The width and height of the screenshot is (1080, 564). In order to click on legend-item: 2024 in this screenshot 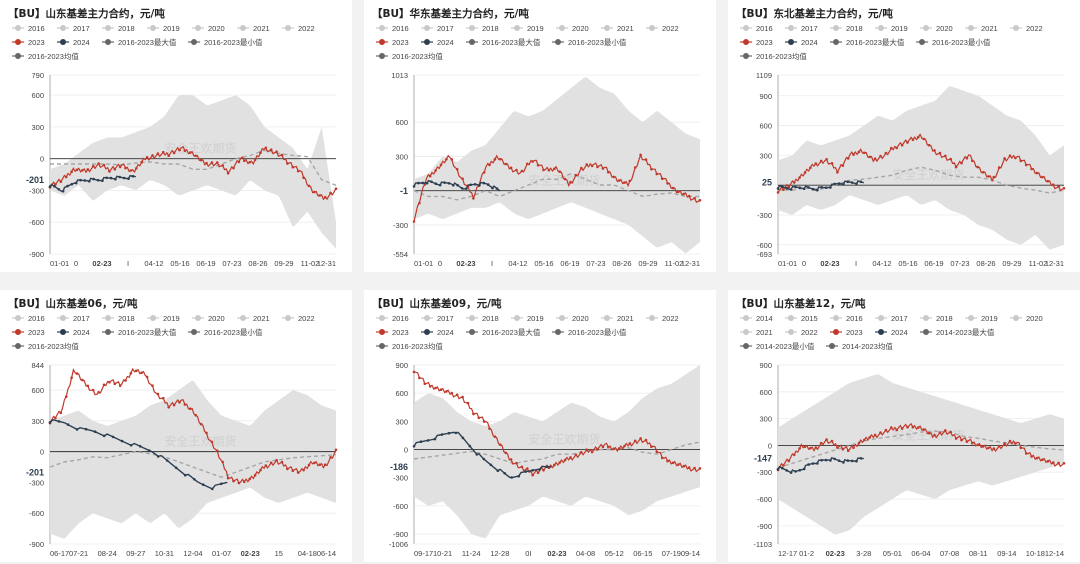, I will do `click(73, 42)`.